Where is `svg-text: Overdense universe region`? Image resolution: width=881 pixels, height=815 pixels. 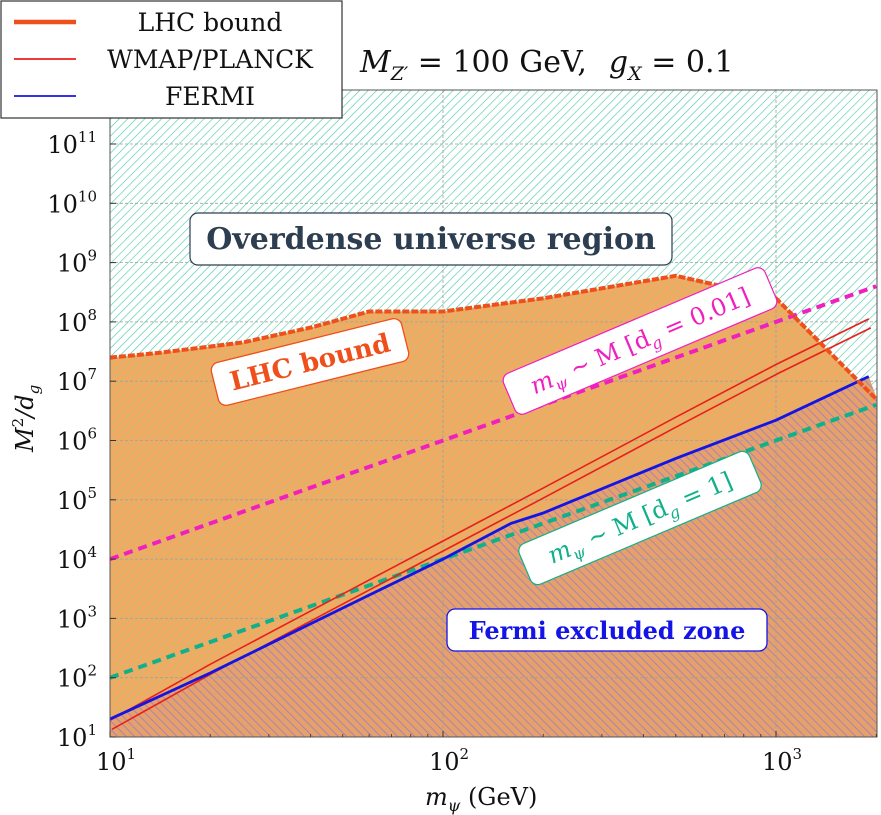
svg-text: Overdense universe region is located at coordinates (431, 239).